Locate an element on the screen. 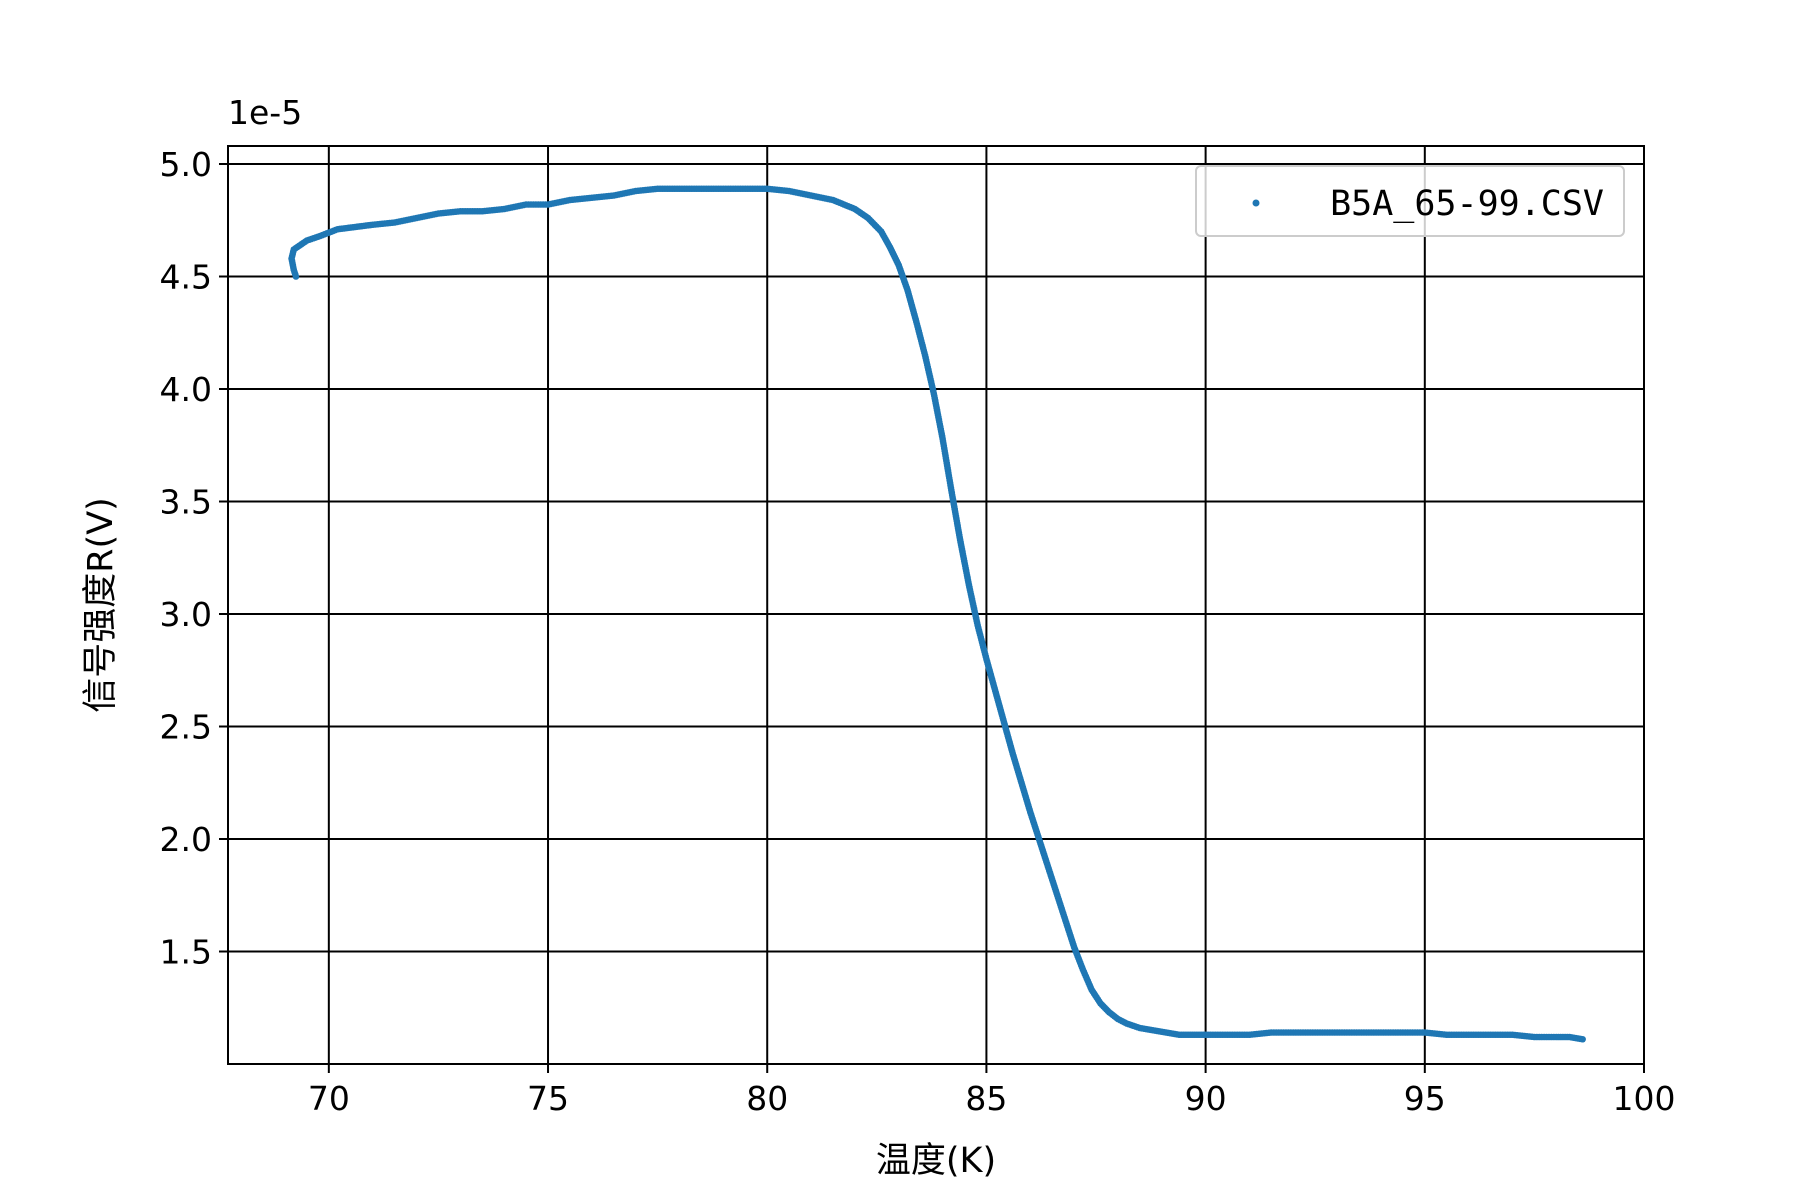 The image size is (1800, 1200). x-tick-label: 80 is located at coordinates (767, 1098).